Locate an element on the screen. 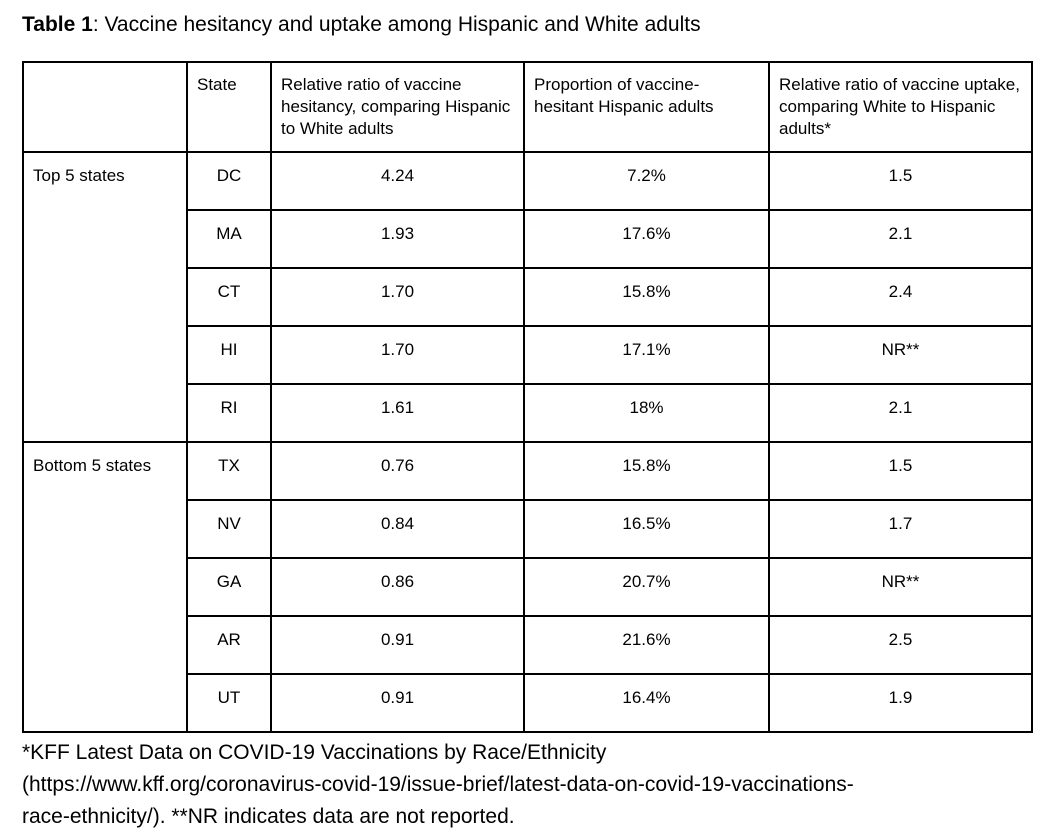 Image resolution: width=1064 pixels, height=840 pixels. cell-hesitant-proportion: 20.7% is located at coordinates (646, 587).